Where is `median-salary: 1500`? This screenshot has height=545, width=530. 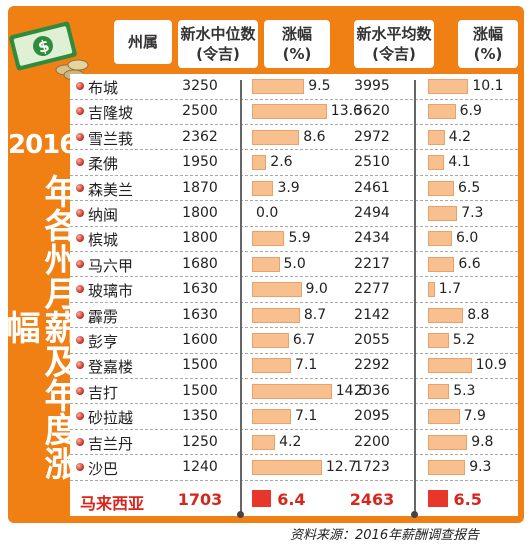
median-salary: 1500 is located at coordinates (200, 365).